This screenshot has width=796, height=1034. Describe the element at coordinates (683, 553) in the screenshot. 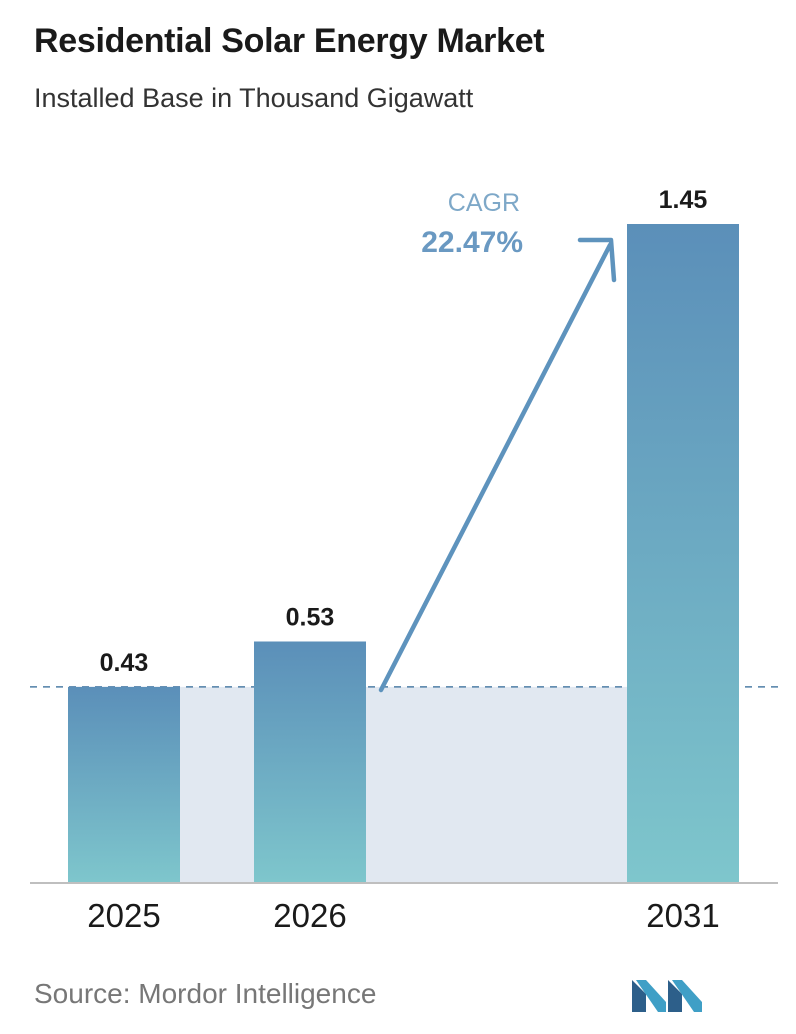

I see `bar-2031` at that location.